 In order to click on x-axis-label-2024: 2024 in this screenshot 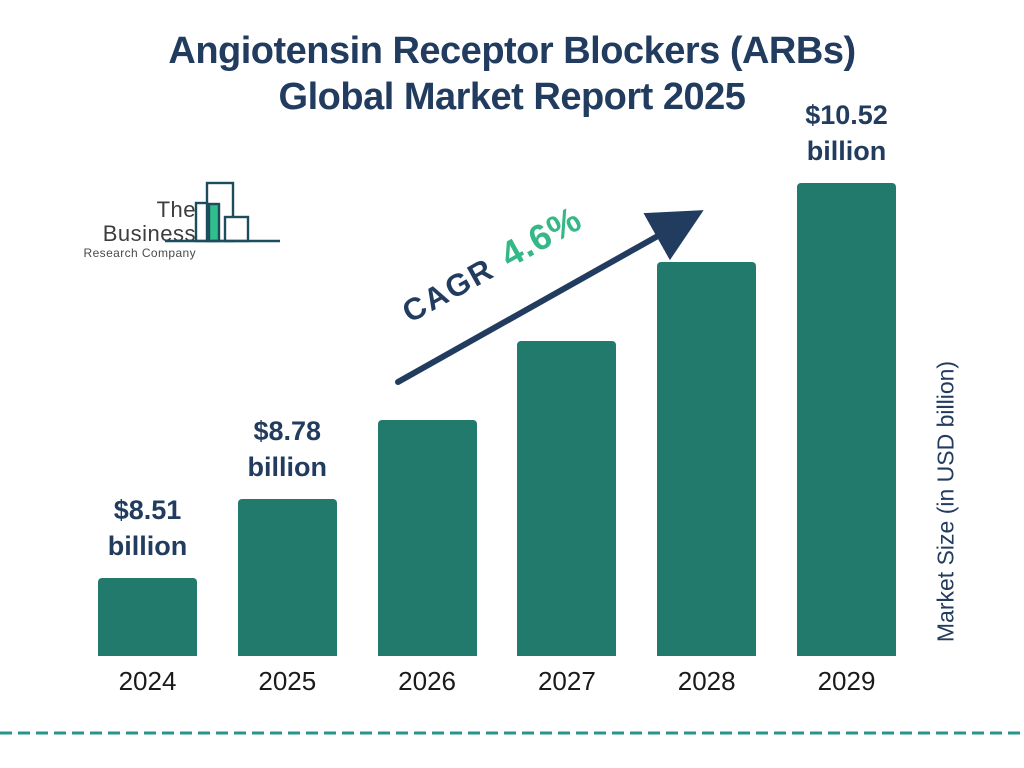, I will do `click(147, 681)`.